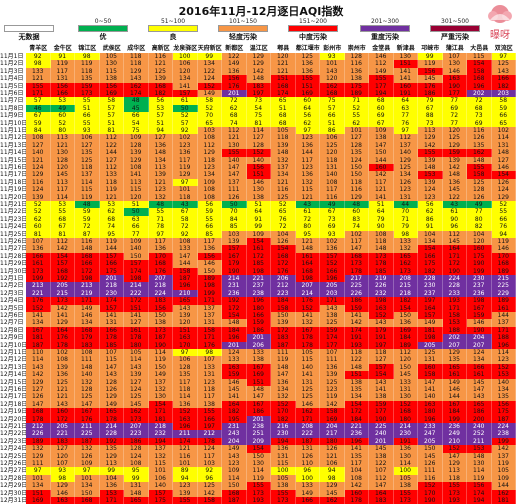 This screenshot has height=504, width=522. What do you see at coordinates (405, 138) in the screenshot?
I see `heatmap-cell: 112` at bounding box center [405, 138].